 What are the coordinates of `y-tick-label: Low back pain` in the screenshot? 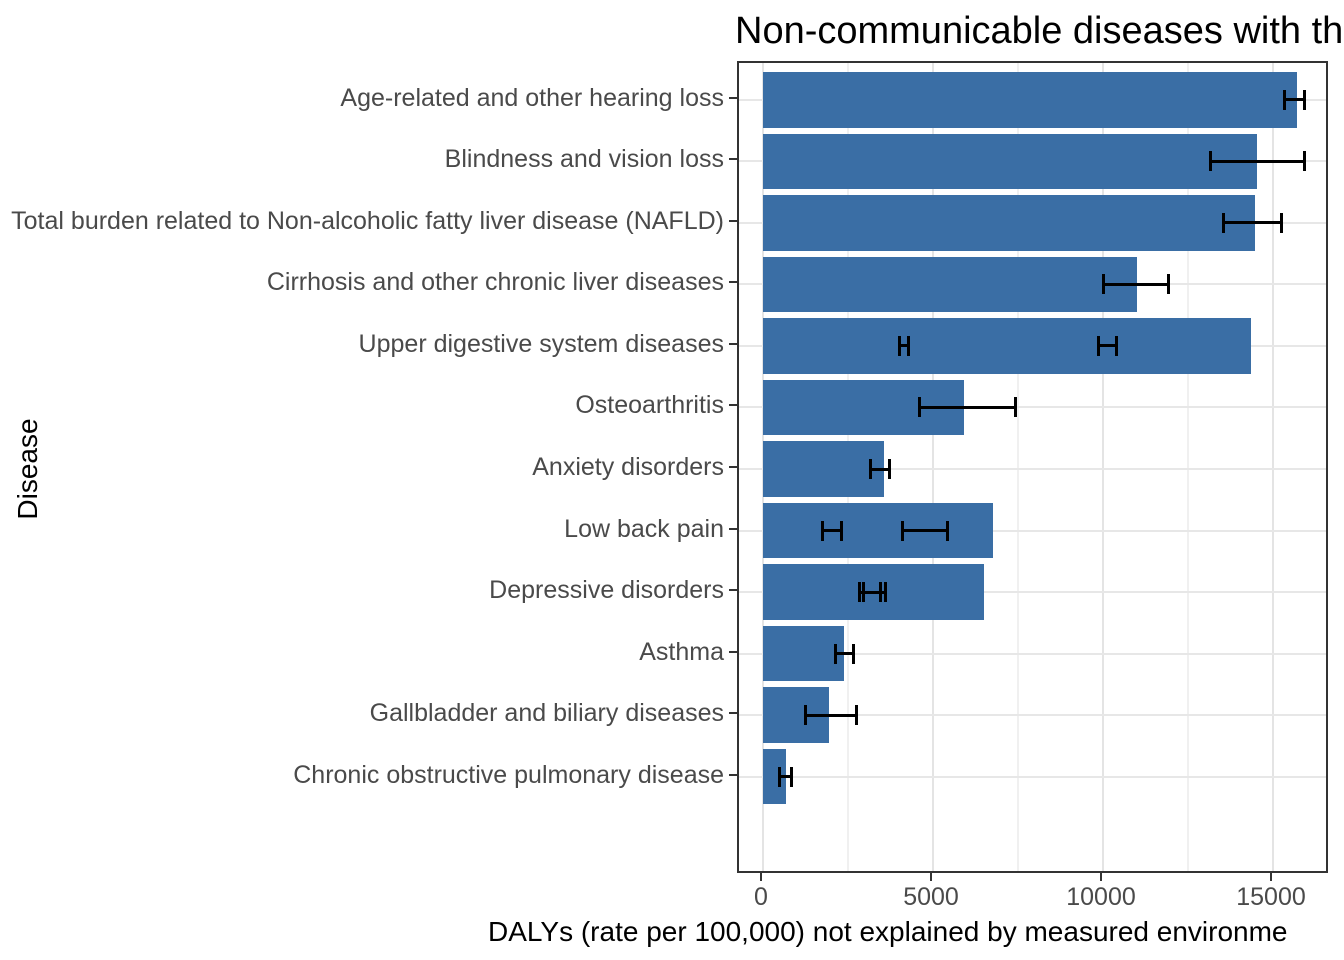 It's located at (644, 528).